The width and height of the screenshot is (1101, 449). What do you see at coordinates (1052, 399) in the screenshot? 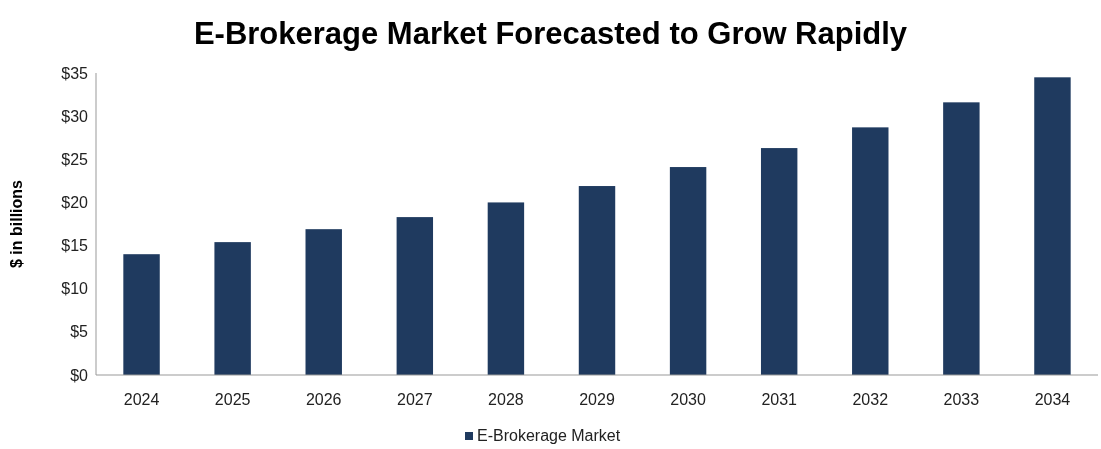
I see `x-tick-label: 2034` at bounding box center [1052, 399].